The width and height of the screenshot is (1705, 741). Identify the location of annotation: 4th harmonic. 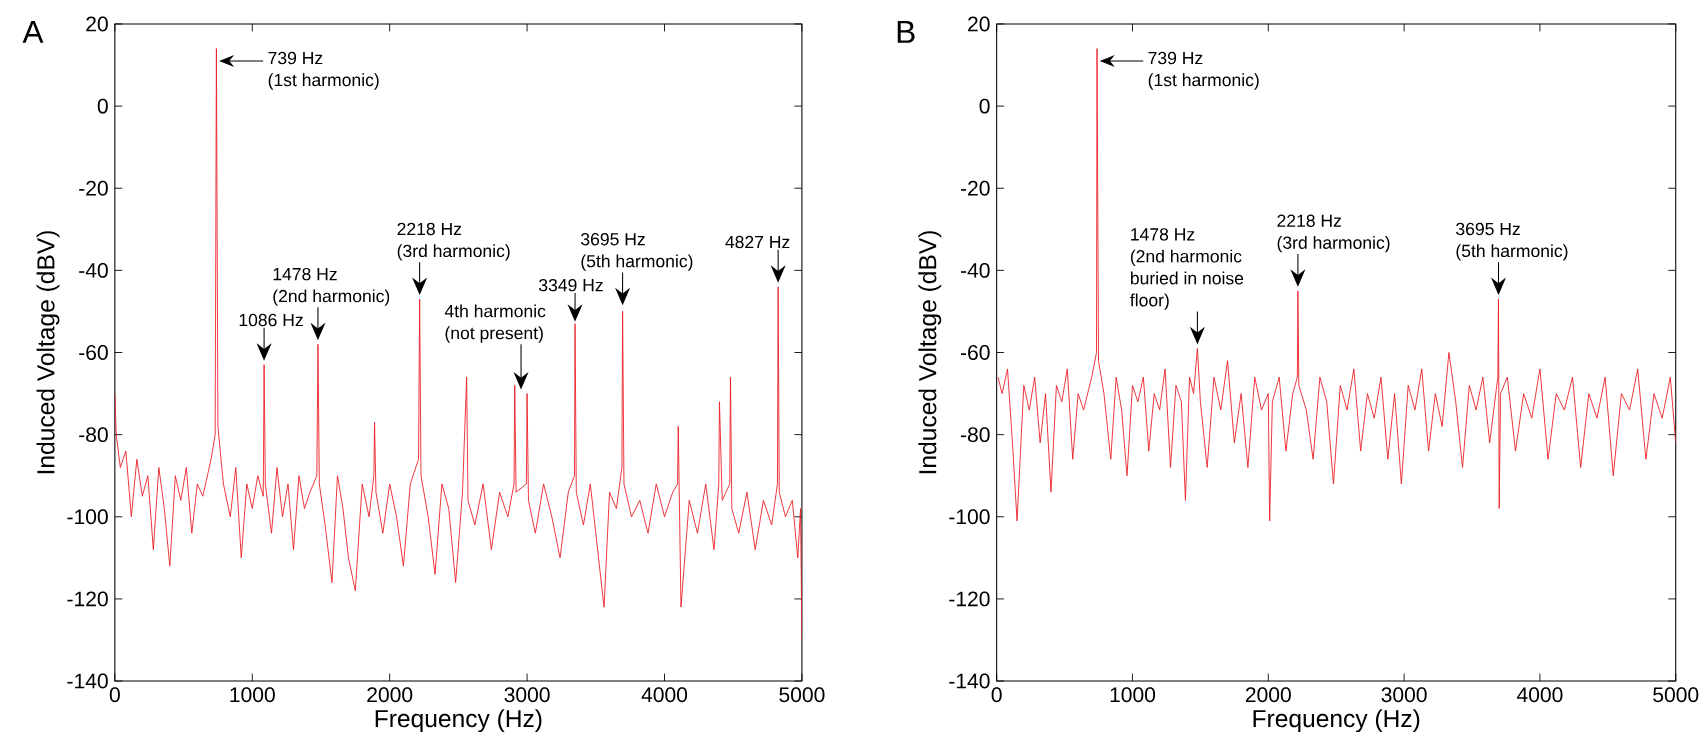
(495, 311).